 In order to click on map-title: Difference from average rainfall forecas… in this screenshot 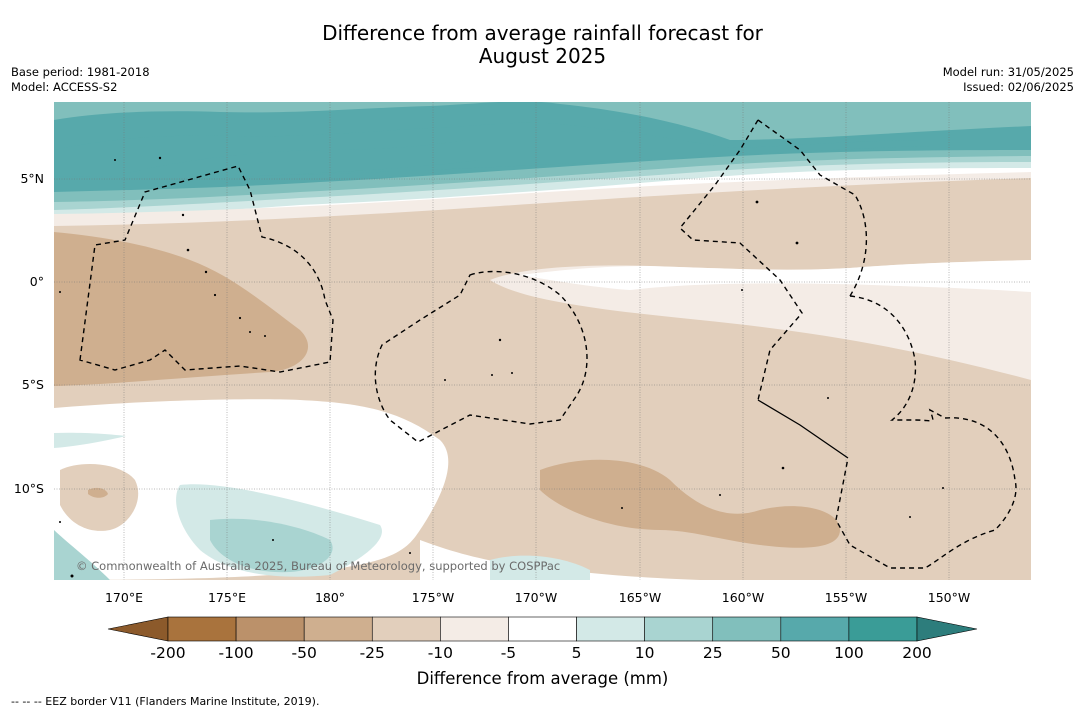, I will do `click(542, 45)`.